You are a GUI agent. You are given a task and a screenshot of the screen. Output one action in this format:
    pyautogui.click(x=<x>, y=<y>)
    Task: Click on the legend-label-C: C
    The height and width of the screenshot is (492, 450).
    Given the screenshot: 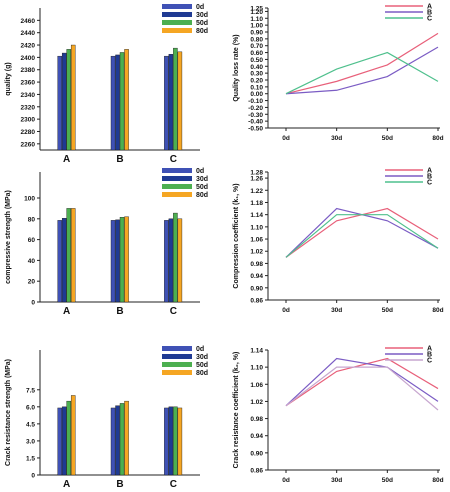 What is the action you would take?
    pyautogui.click(x=429, y=361)
    